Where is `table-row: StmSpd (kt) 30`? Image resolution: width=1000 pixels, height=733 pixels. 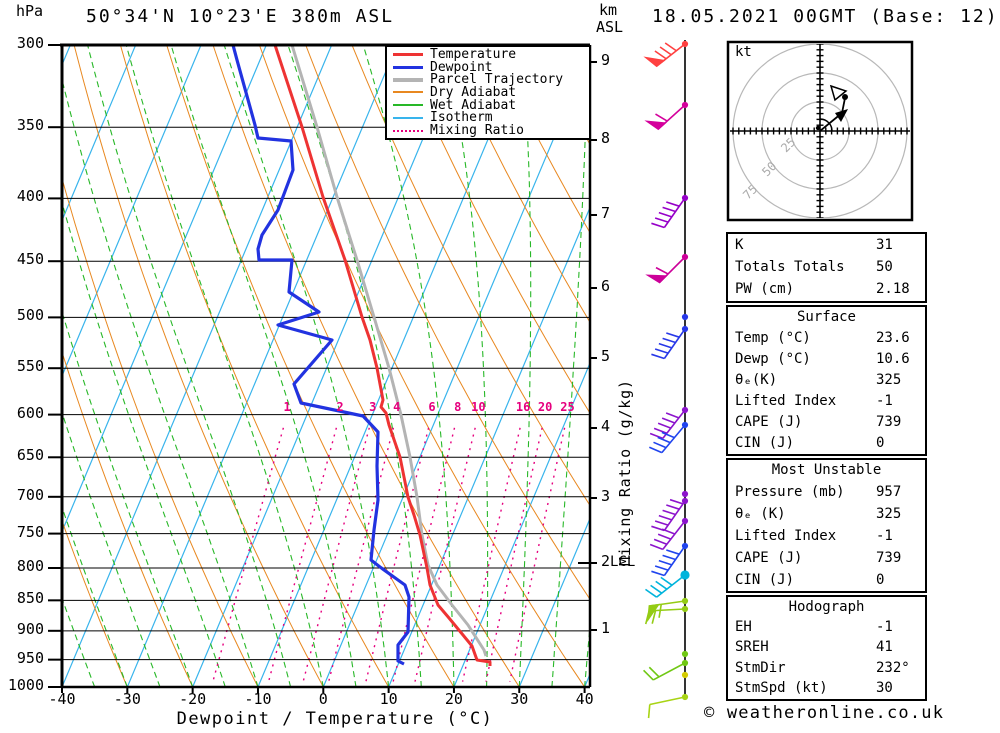 table-row: StmSpd (kt) 30 is located at coordinates (826, 688).